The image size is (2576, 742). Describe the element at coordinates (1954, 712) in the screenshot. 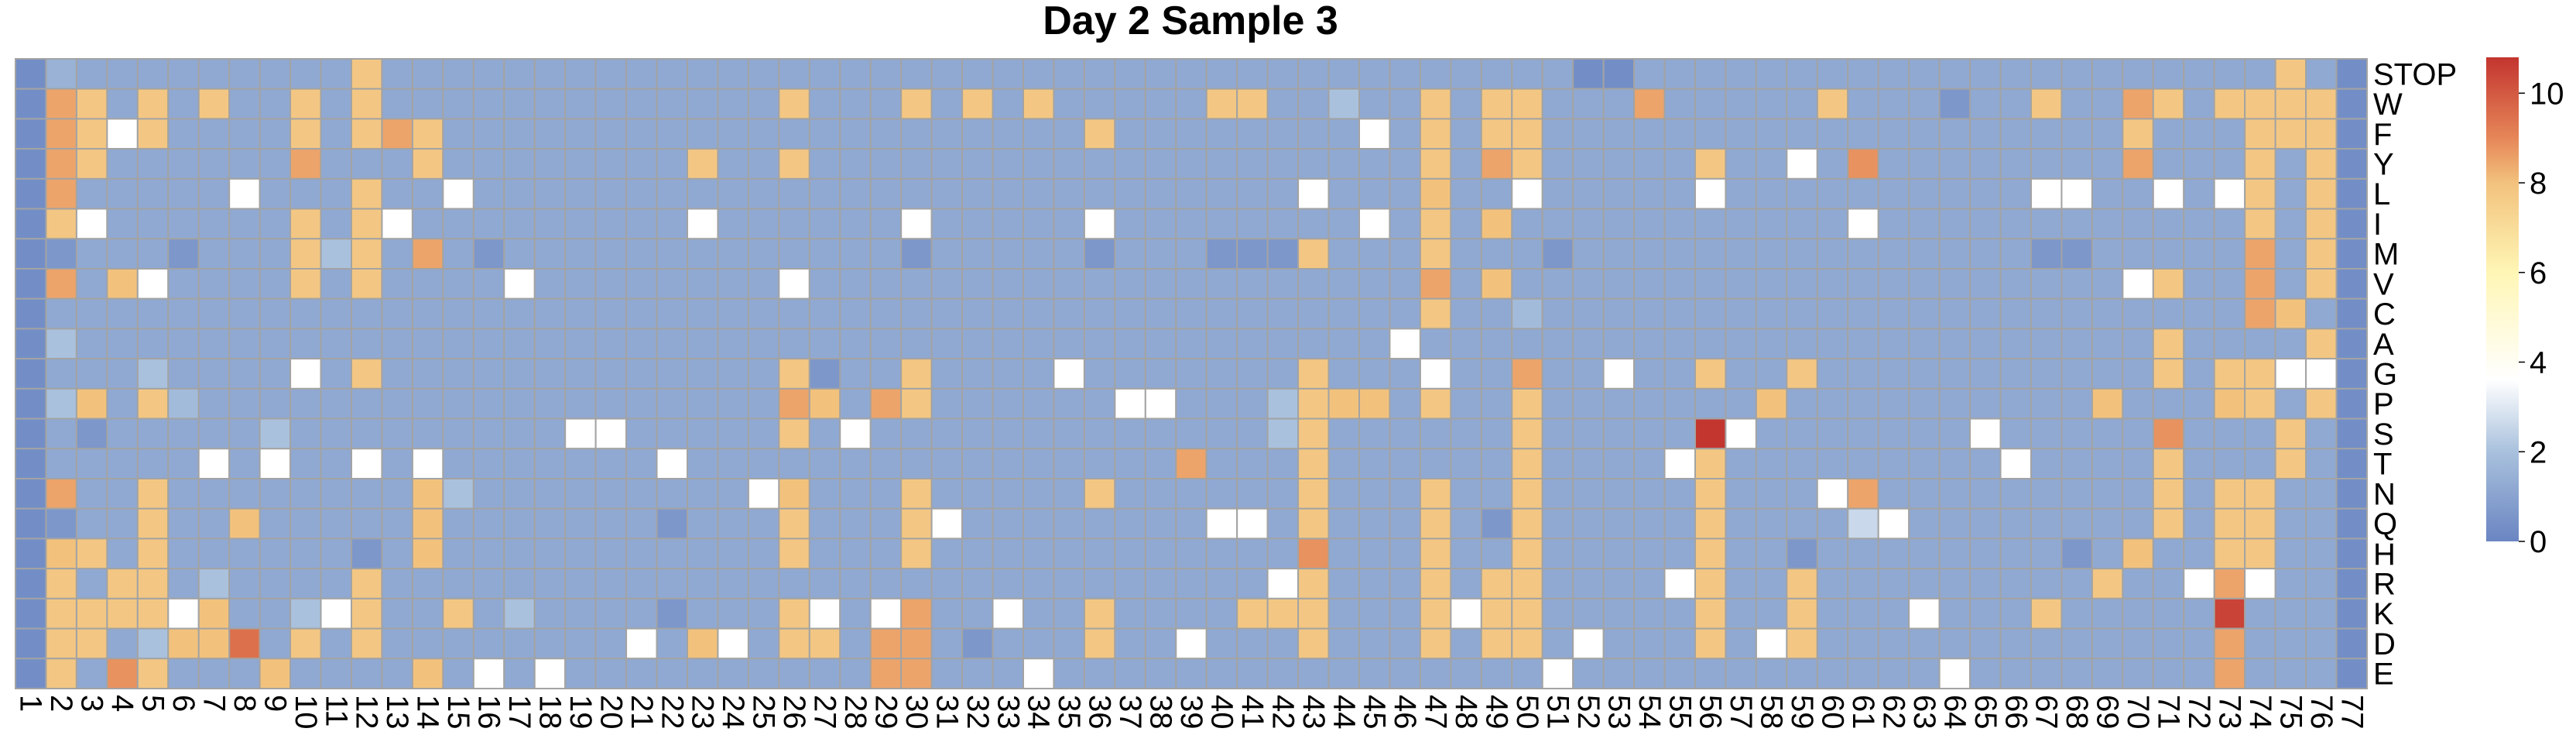

I see `column-label: 64` at that location.